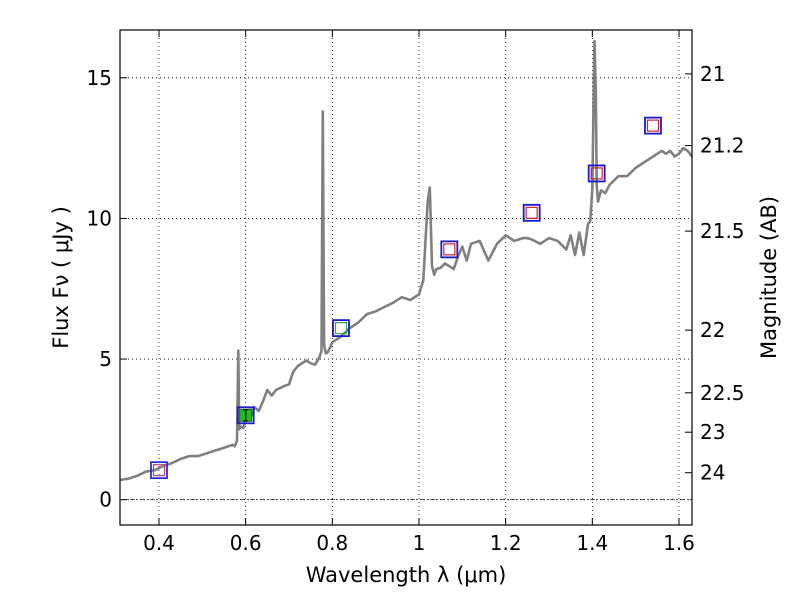 The width and height of the screenshot is (800, 605). I want to click on x-tick-label: 0.4, so click(159, 543).